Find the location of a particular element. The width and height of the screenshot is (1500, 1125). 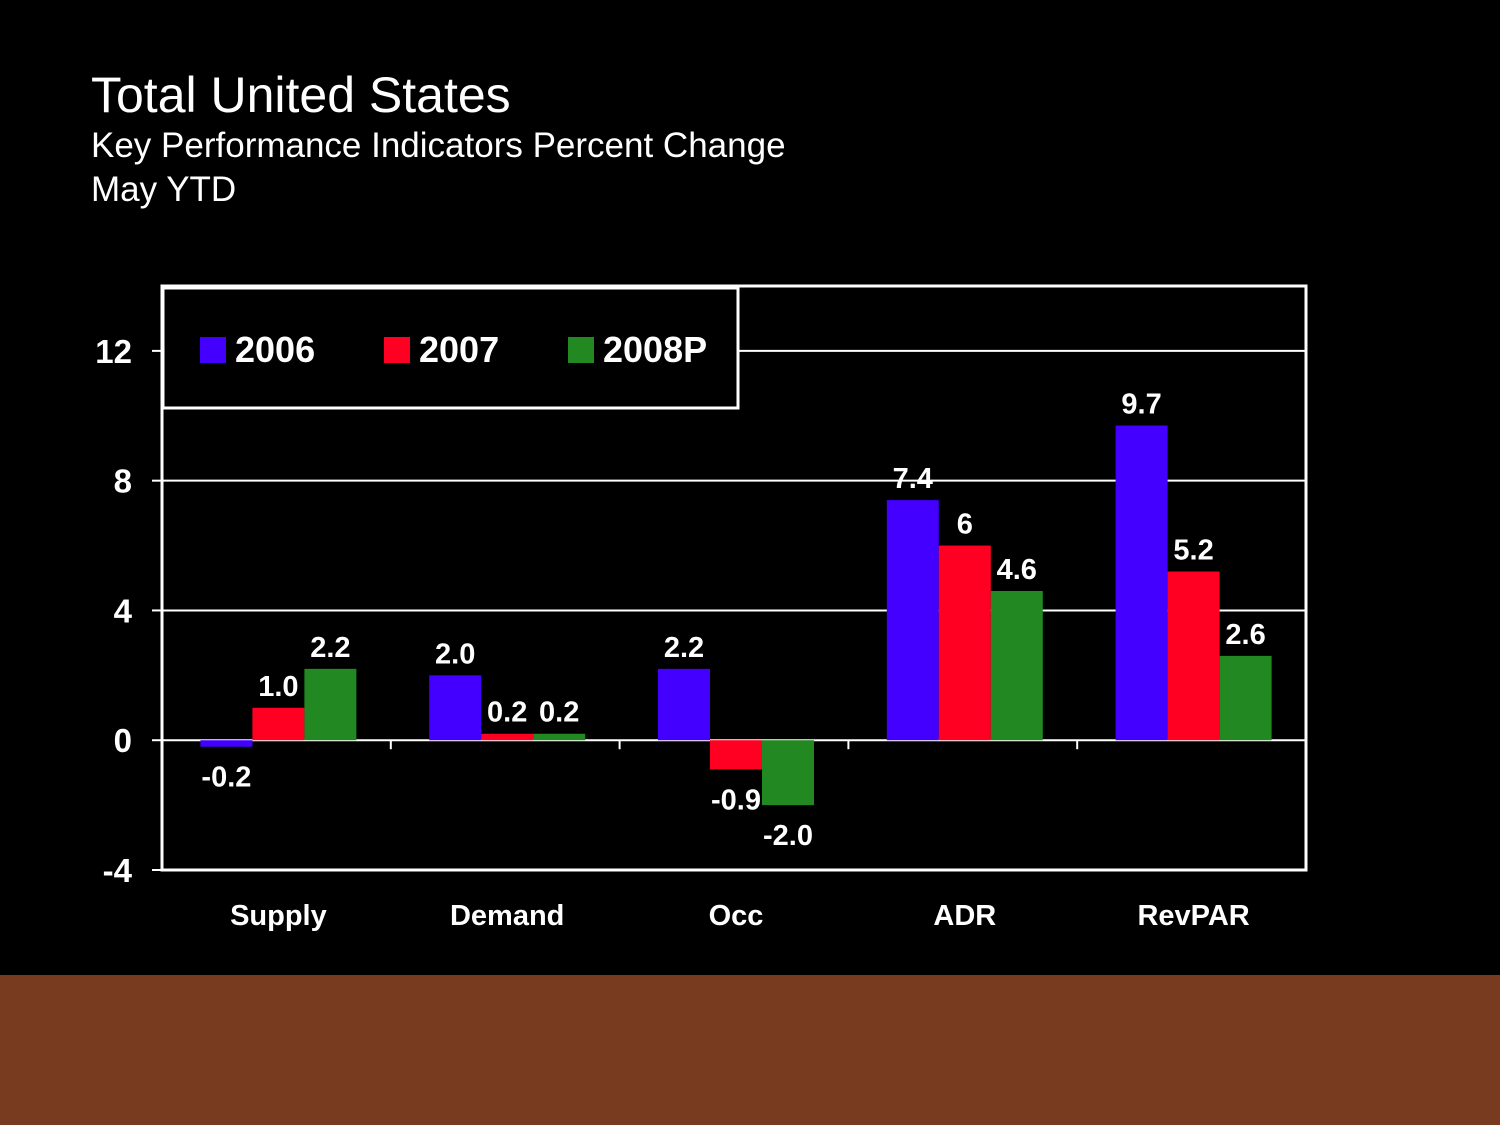

y-tick-label: -4 is located at coordinates (118, 870).